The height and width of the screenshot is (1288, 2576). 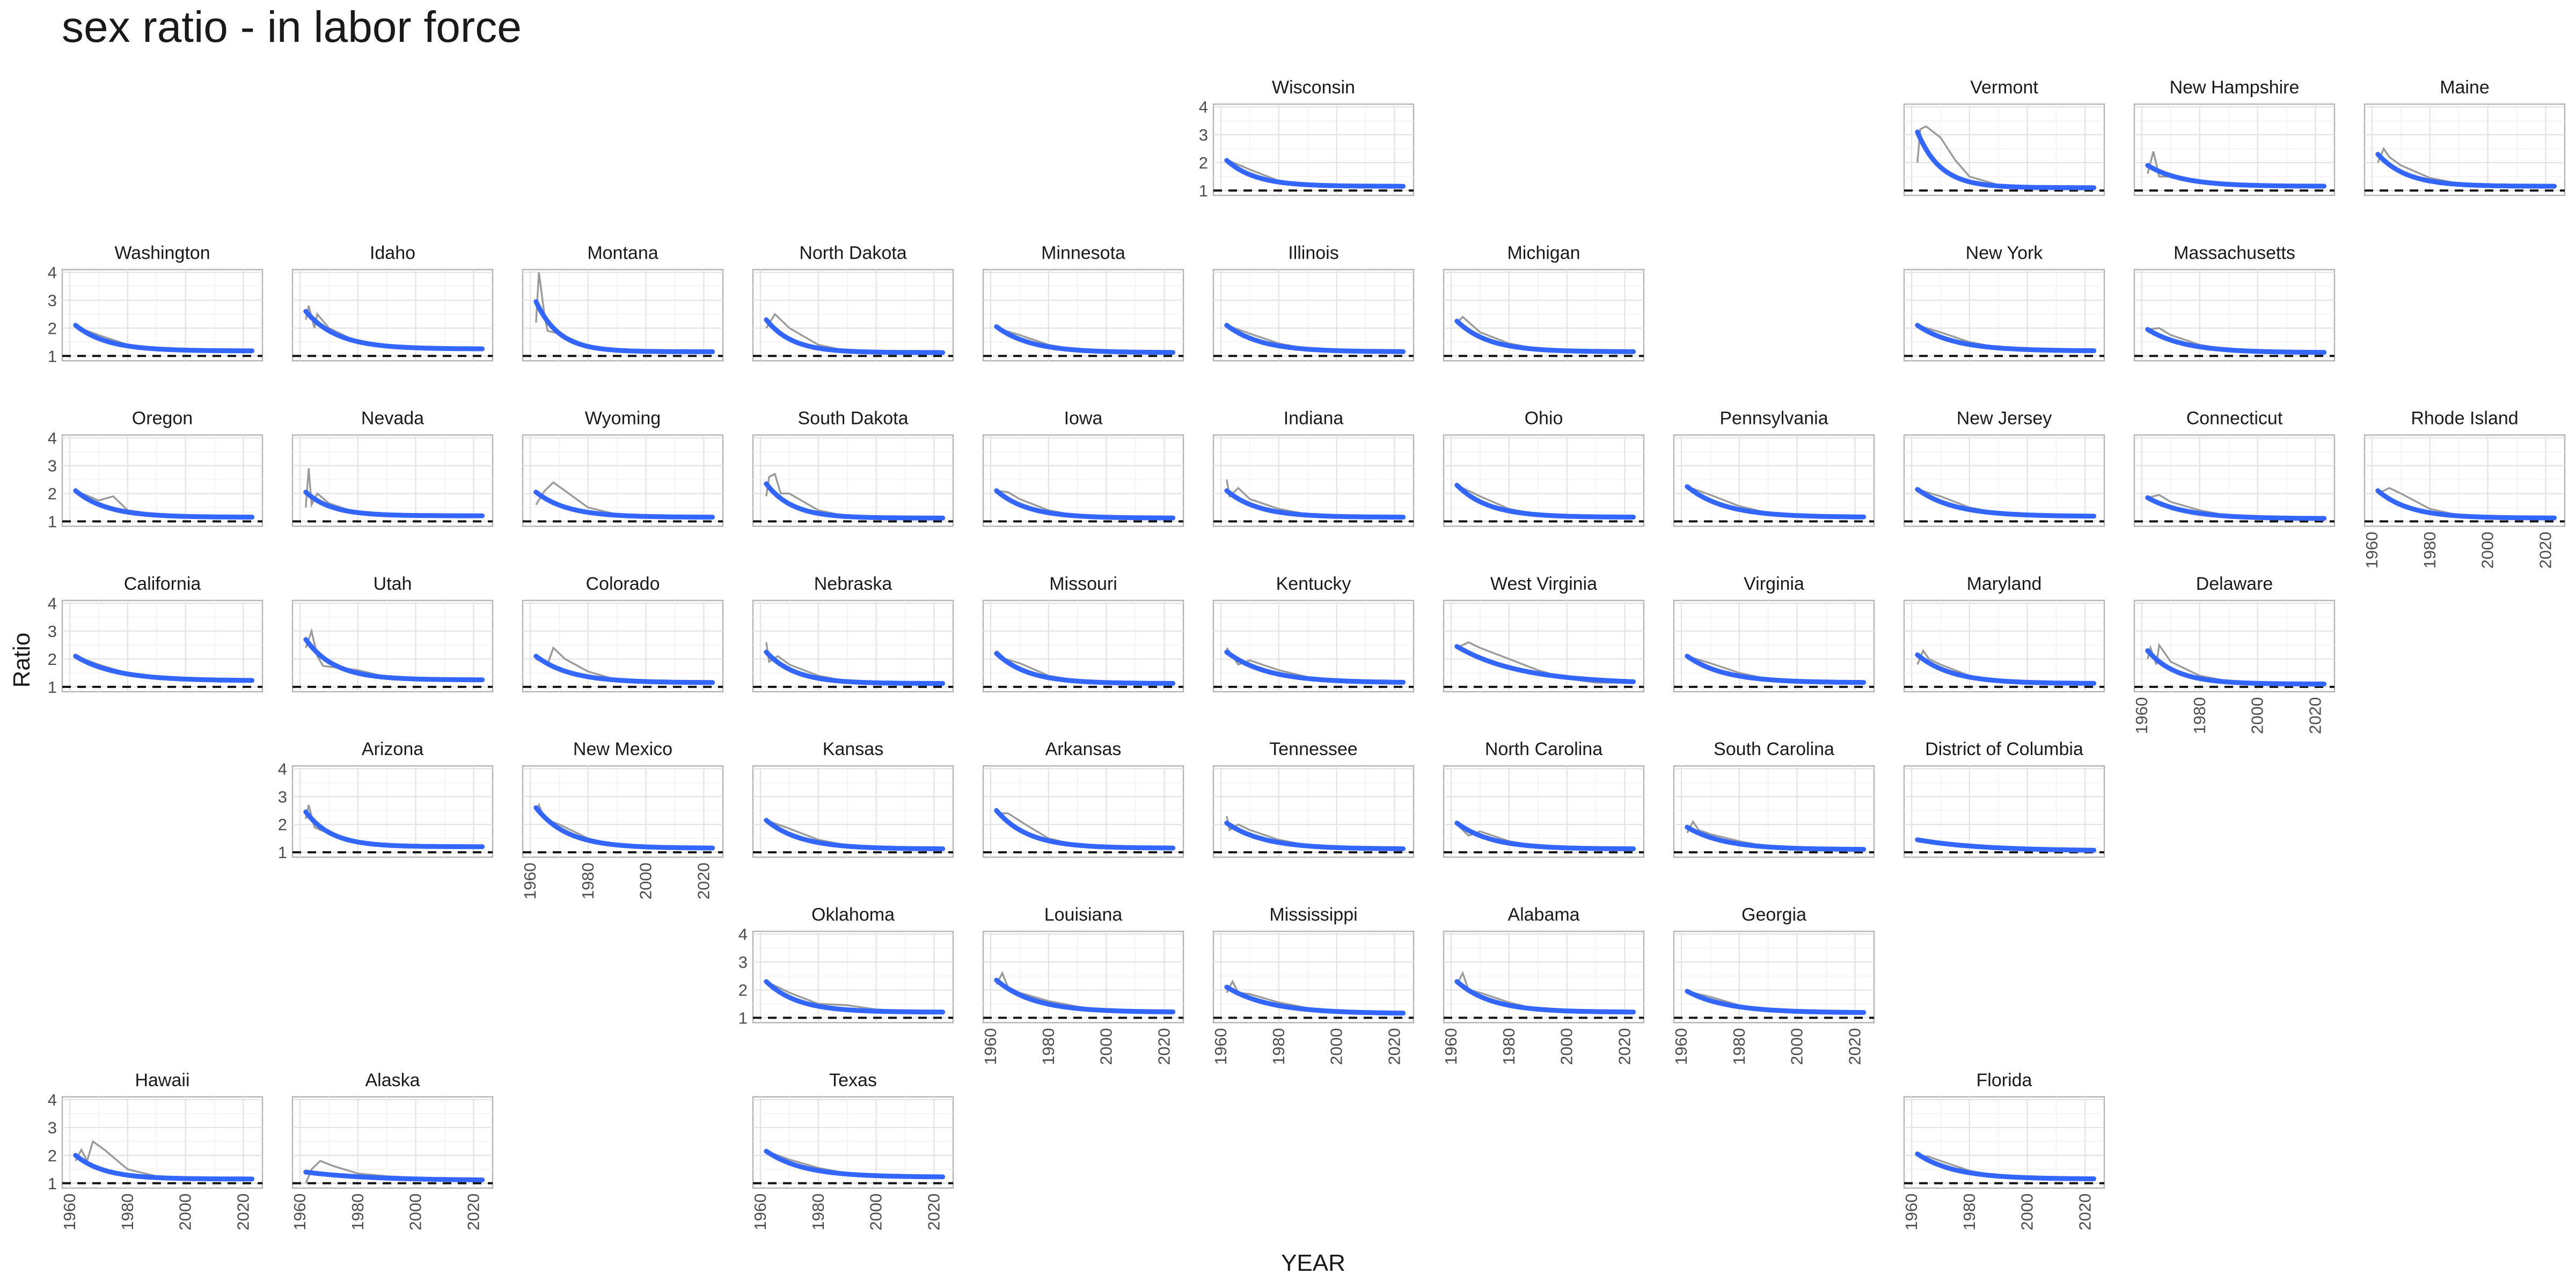 I want to click on facet-title: Rhode Island, so click(x=2464, y=418).